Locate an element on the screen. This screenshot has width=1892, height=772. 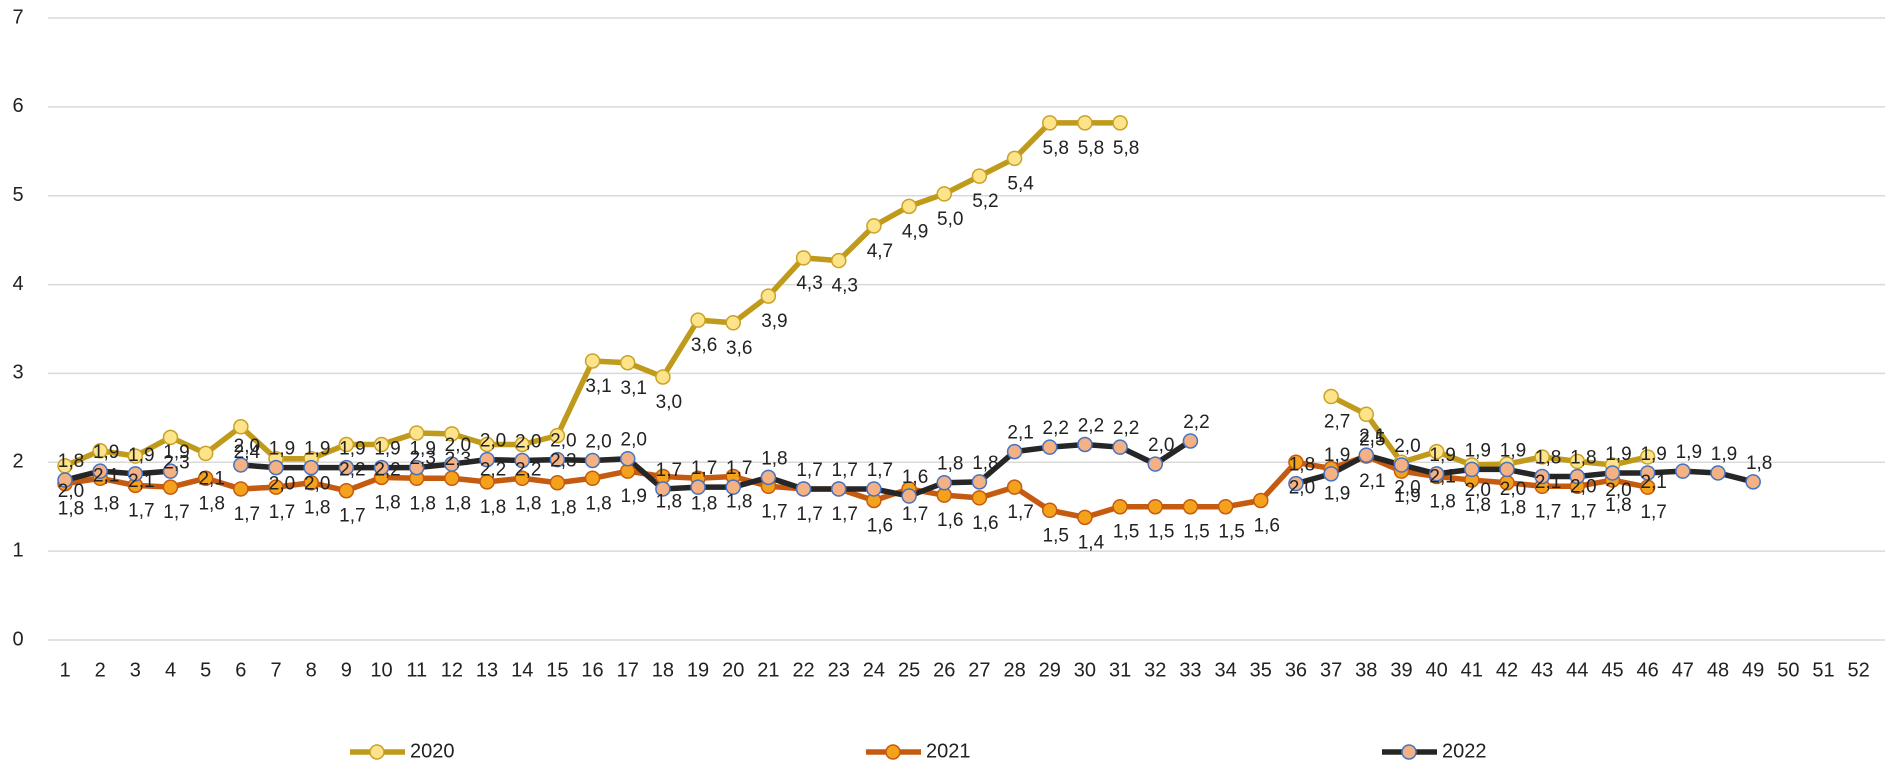
y-tick-label: 2 is located at coordinates (17, 462).